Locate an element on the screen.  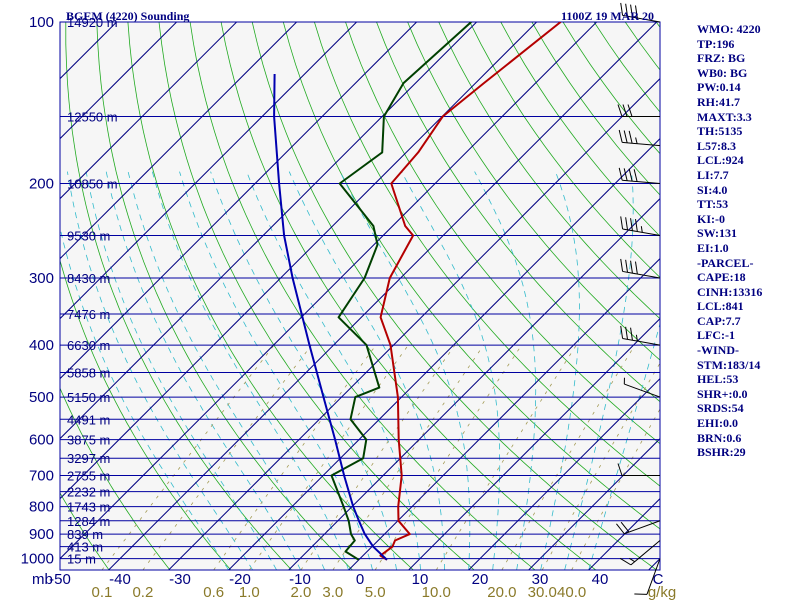
mixing-ratio-tick-label: 0.1 is located at coordinates (102, 592).